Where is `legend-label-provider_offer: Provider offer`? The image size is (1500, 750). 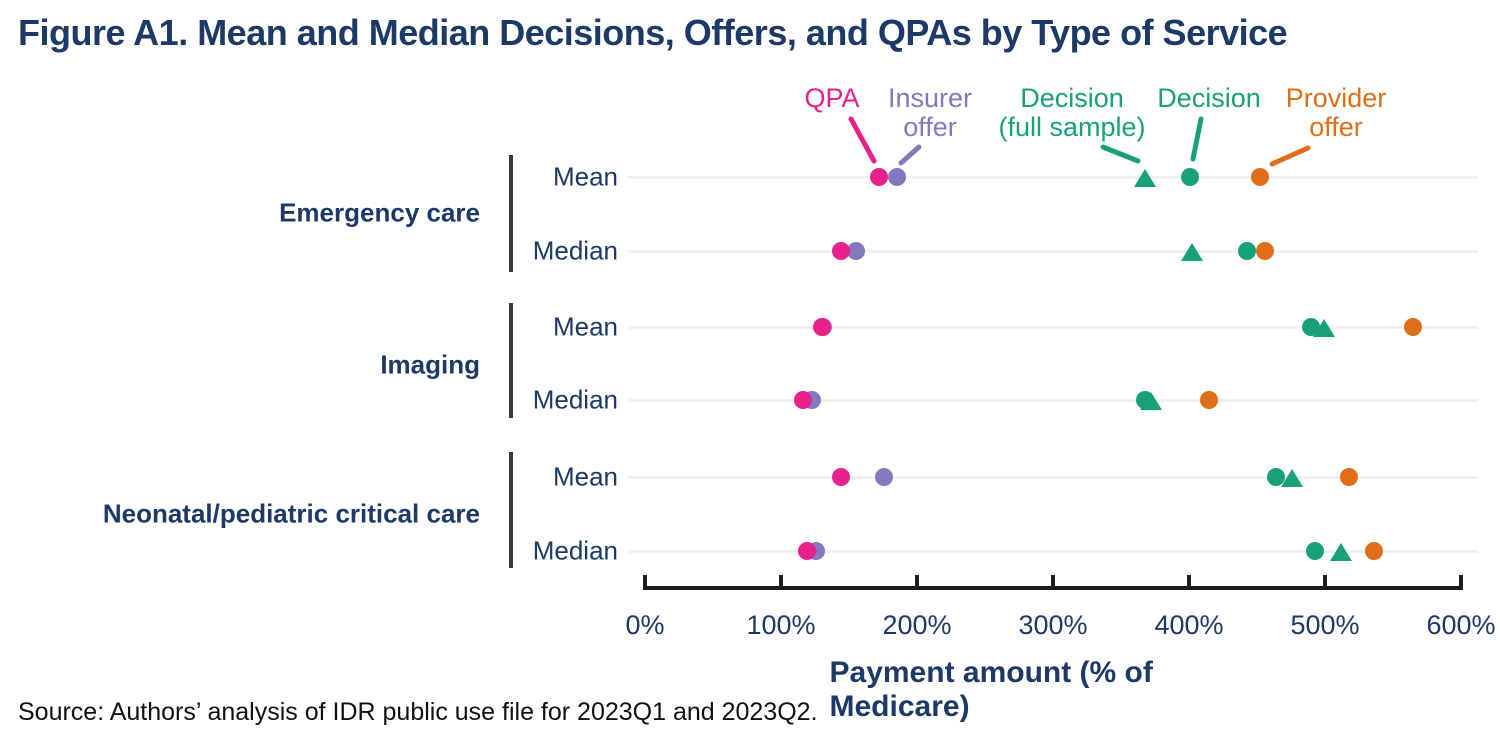
legend-label-provider_offer: Provider offer is located at coordinates (1336, 112).